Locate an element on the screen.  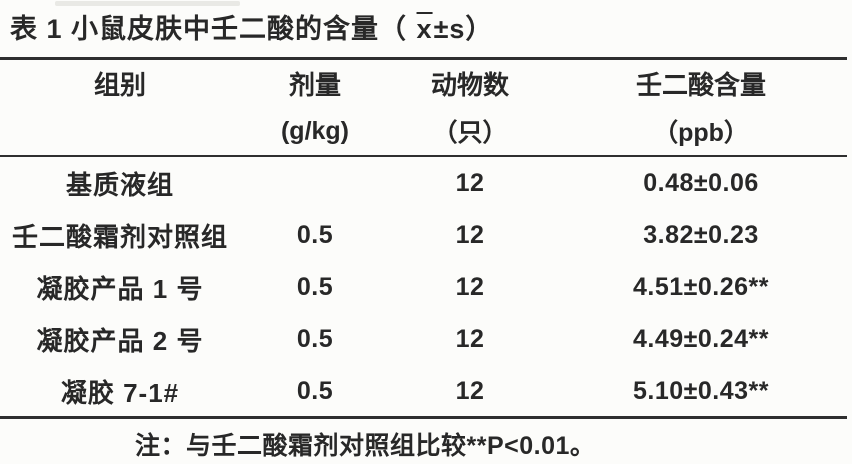
cell-group-1: 壬二酸霜剂对照组 is located at coordinates (119, 236).